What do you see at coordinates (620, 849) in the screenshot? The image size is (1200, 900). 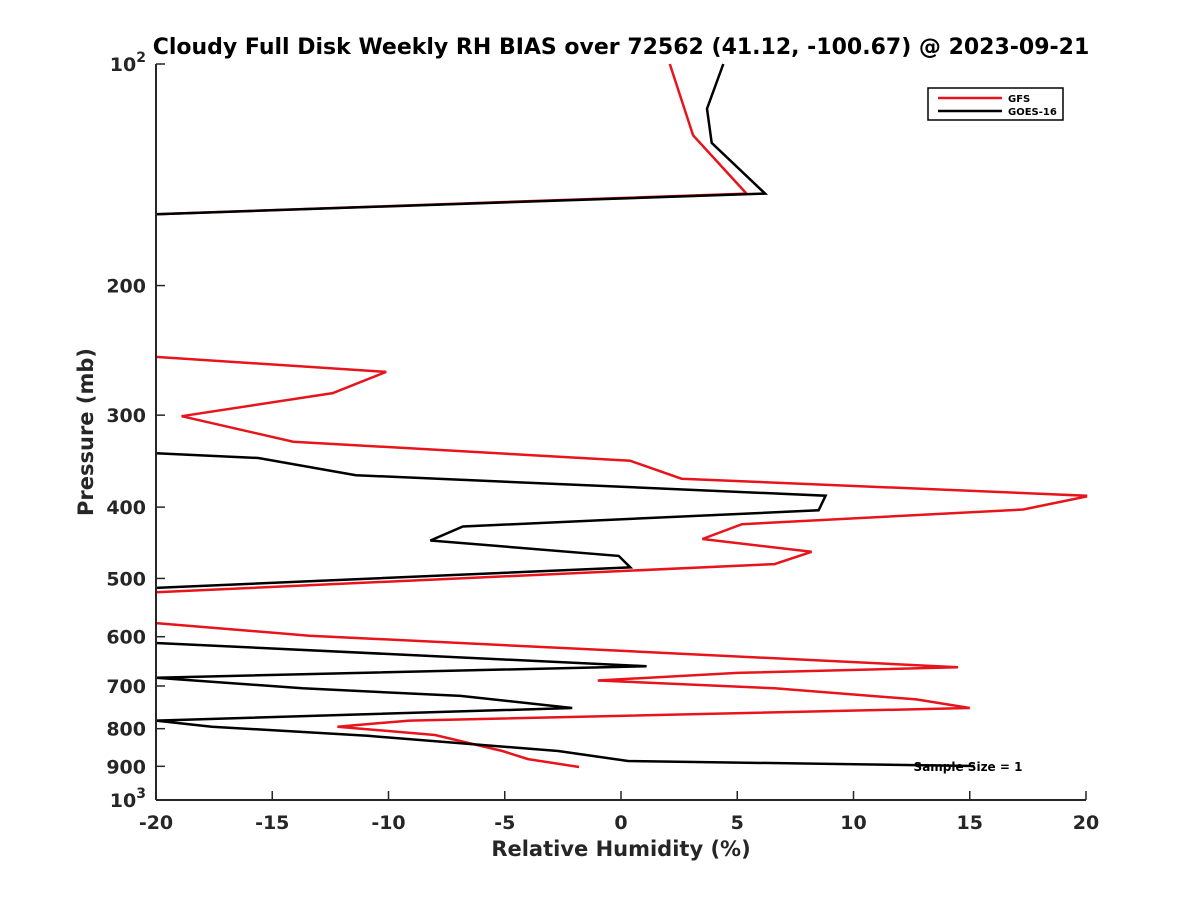 I see `x-axis-label: Relative Humidity (%)` at bounding box center [620, 849].